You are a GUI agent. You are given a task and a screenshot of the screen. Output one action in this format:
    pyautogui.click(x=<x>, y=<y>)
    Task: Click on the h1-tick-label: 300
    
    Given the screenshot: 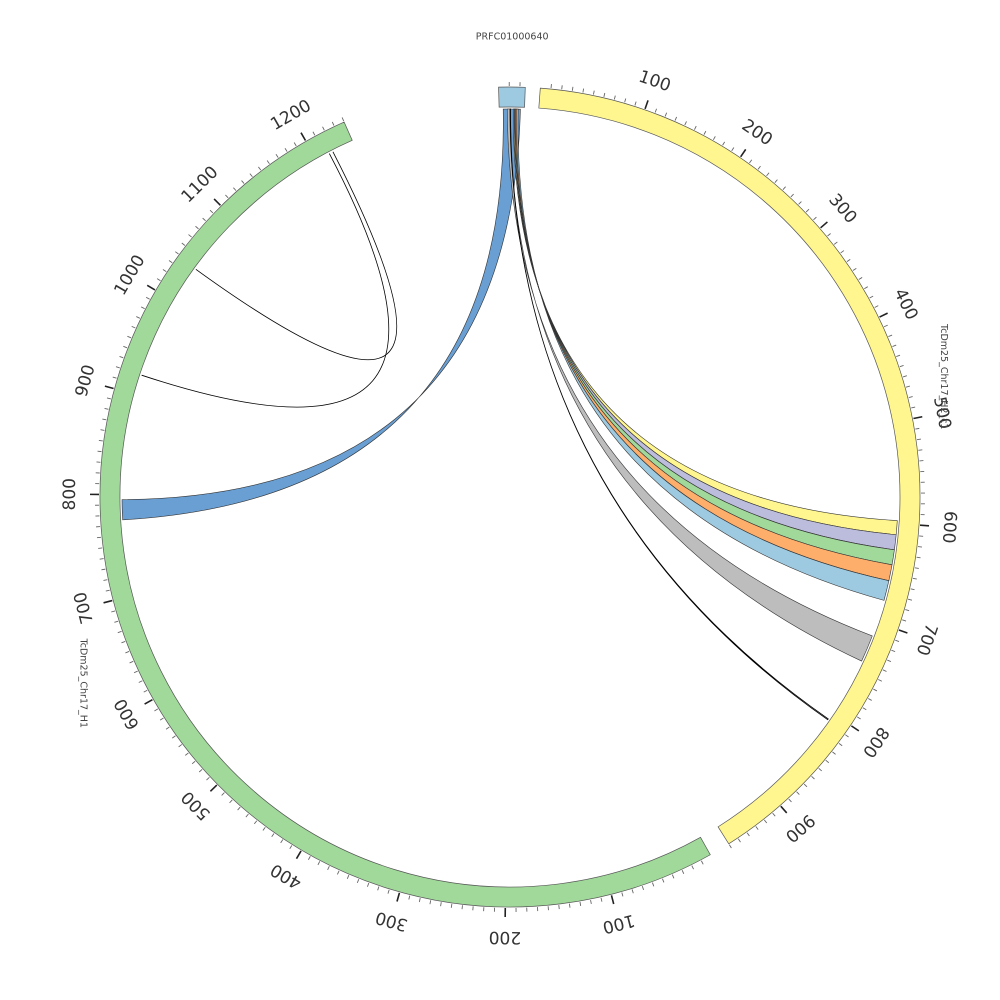 What is the action you would take?
    pyautogui.click(x=391, y=921)
    